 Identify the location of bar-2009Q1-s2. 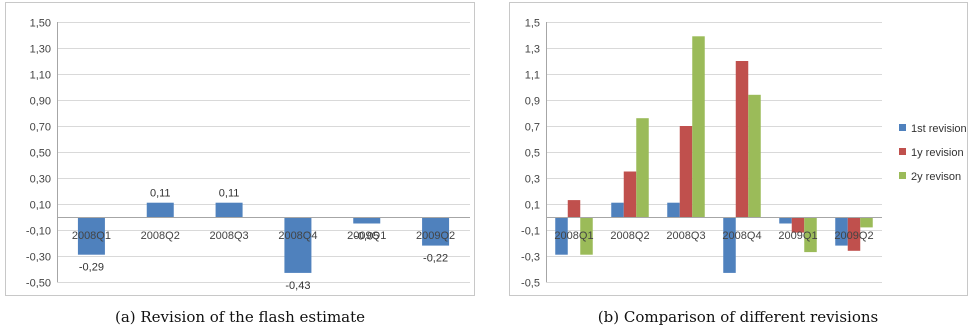
(798, 225).